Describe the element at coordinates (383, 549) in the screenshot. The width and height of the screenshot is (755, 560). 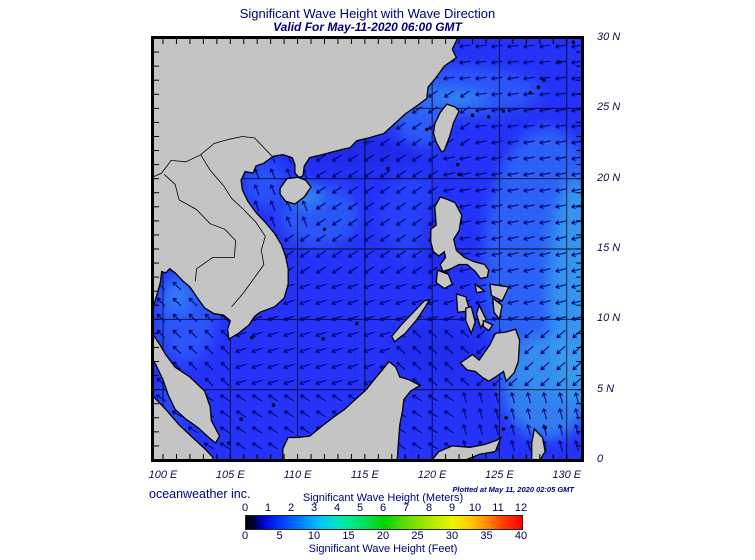
I see `colorbar-title-feet: Significant Wave Height (Feet)` at that location.